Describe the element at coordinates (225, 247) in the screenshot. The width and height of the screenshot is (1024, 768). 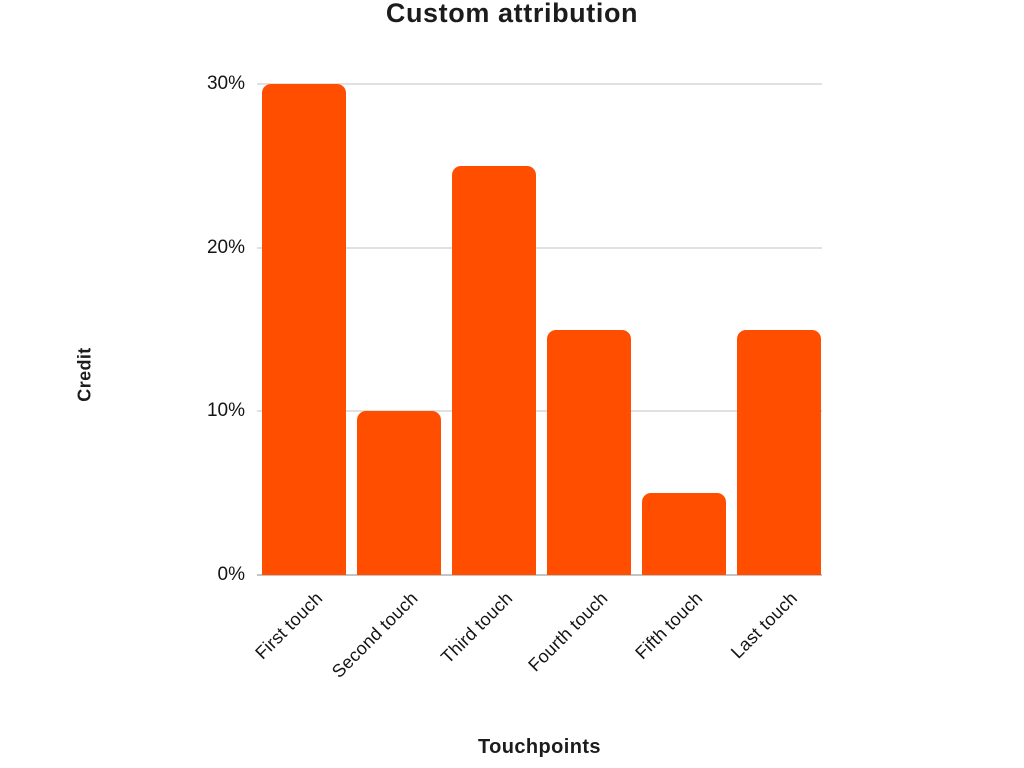
I see `y-tick-label-20: 20%` at that location.